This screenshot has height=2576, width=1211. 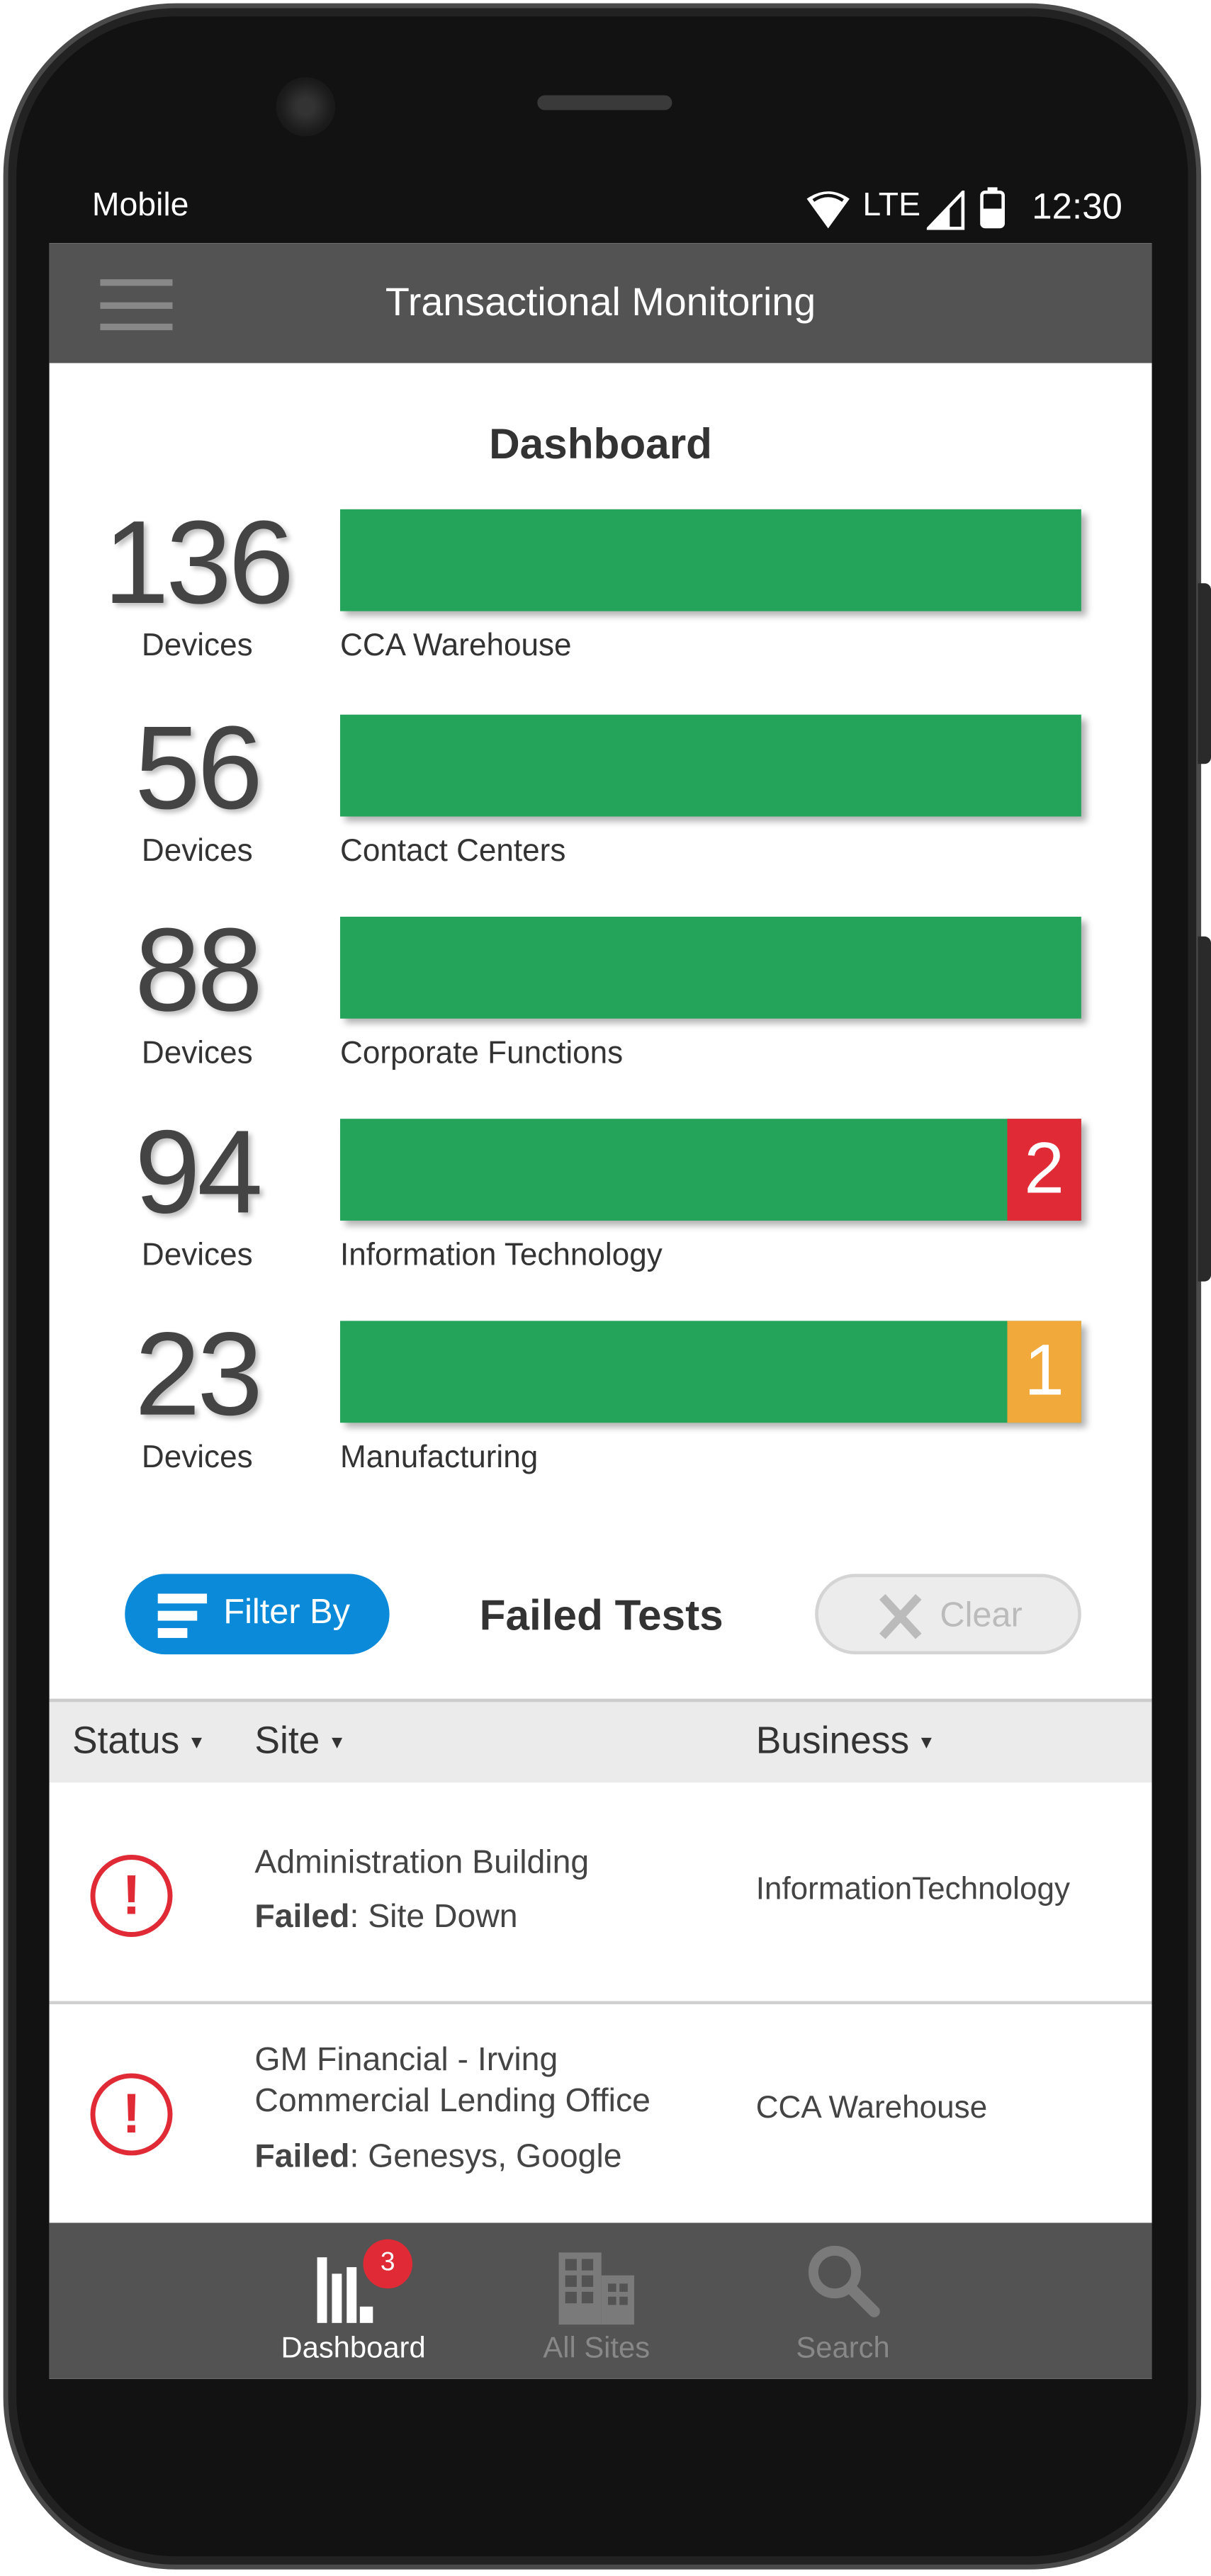 What do you see at coordinates (1044, 1170) in the screenshot?
I see `alert-count-badge: 2` at bounding box center [1044, 1170].